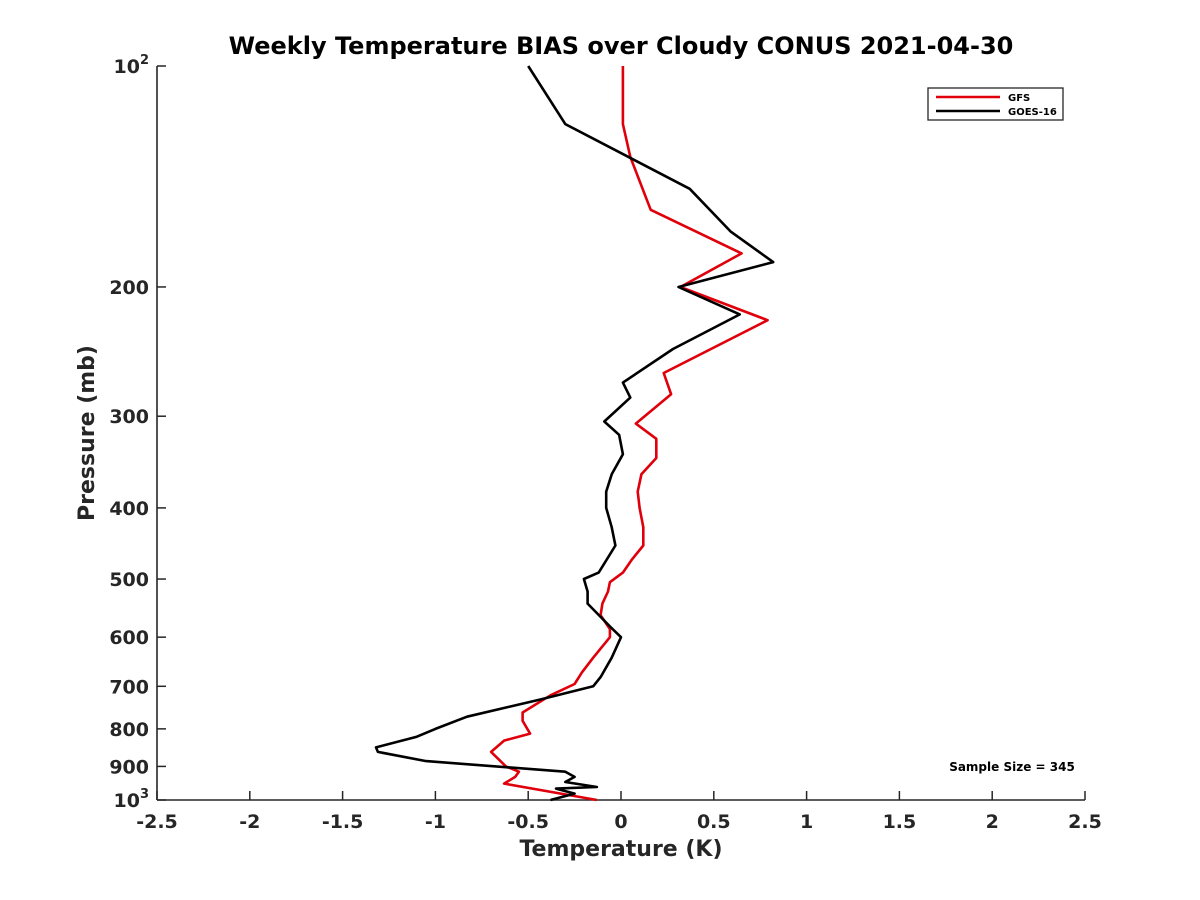 The image size is (1200, 900). Describe the element at coordinates (1085, 822) in the screenshot. I see `x-tick-label: 2.5` at that location.